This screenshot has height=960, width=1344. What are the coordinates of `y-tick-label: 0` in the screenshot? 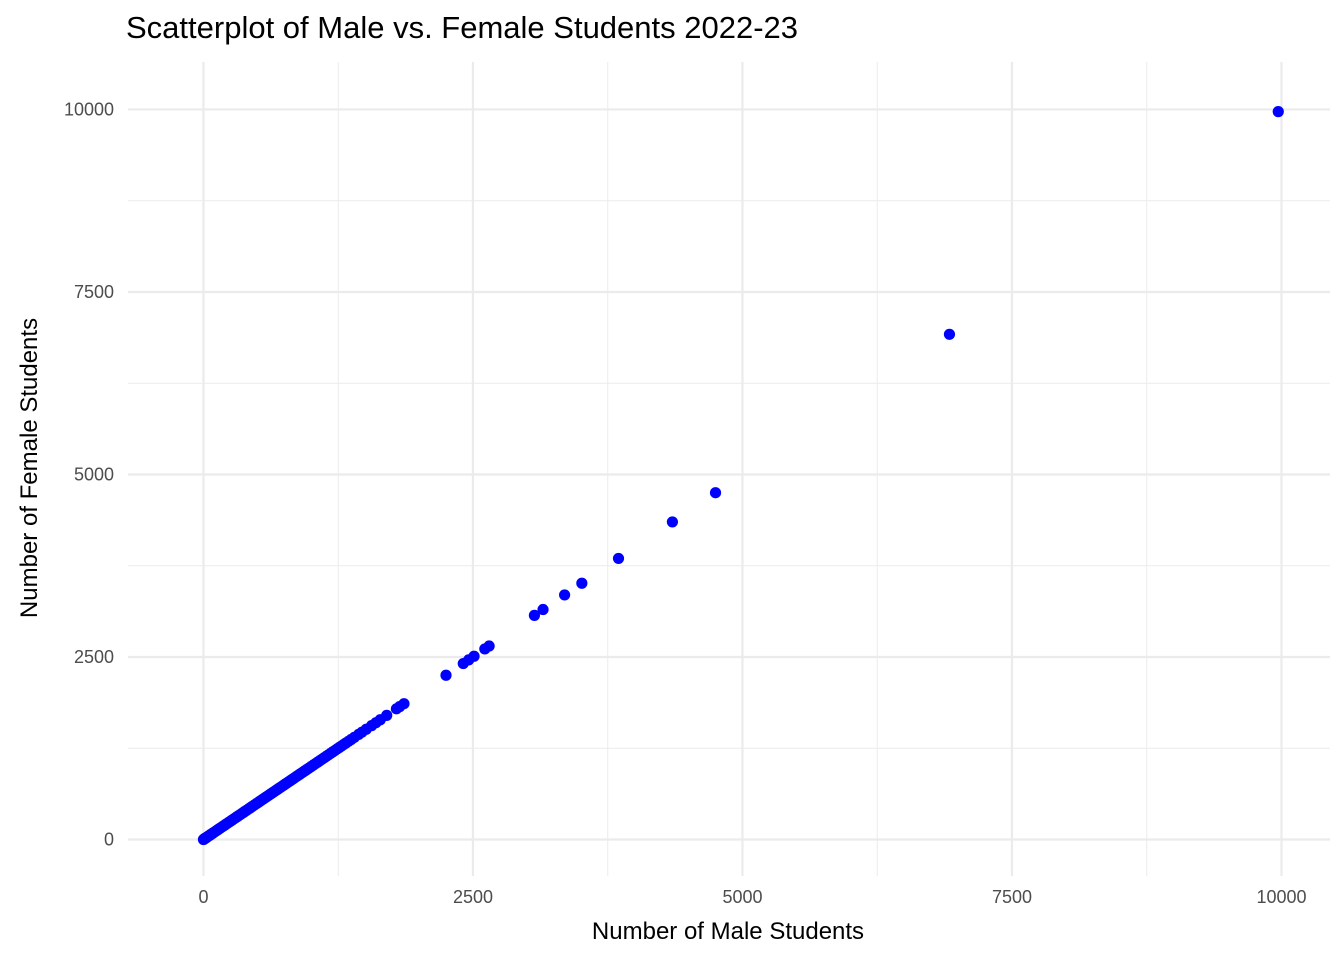 It's located at (109, 839).